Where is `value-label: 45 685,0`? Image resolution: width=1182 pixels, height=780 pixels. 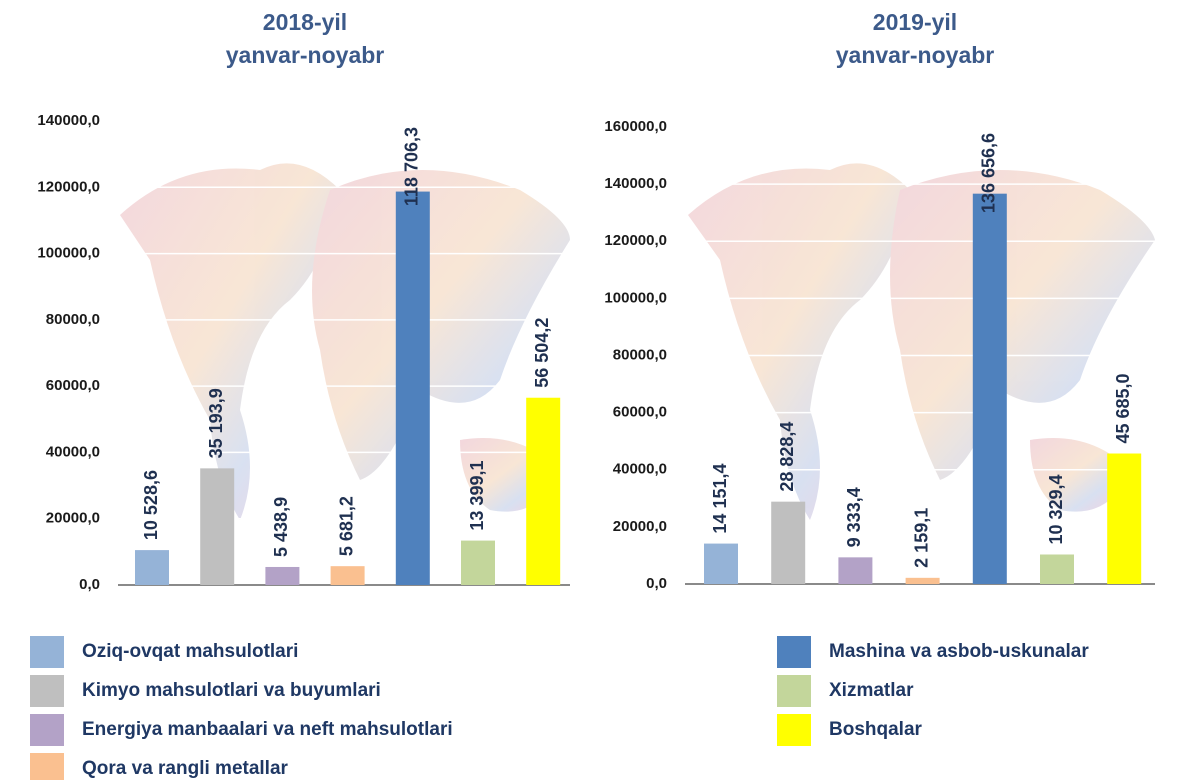
value-label: 45 685,0 is located at coordinates (1123, 408).